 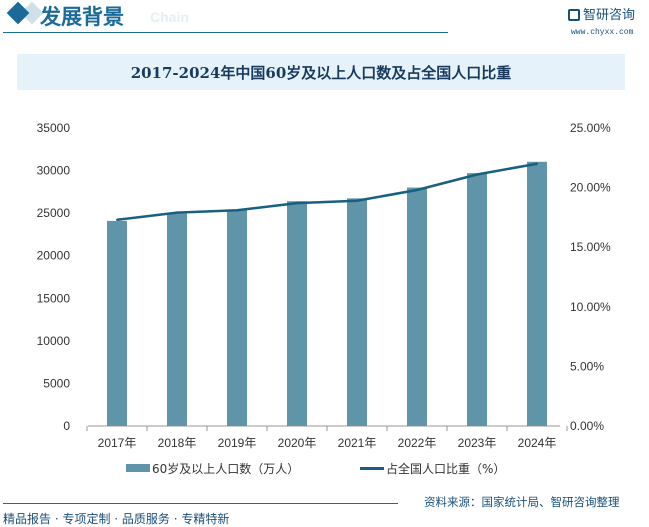 What do you see at coordinates (446, 469) in the screenshot?
I see `legend-label: 占全国人口比重（%）` at bounding box center [446, 469].